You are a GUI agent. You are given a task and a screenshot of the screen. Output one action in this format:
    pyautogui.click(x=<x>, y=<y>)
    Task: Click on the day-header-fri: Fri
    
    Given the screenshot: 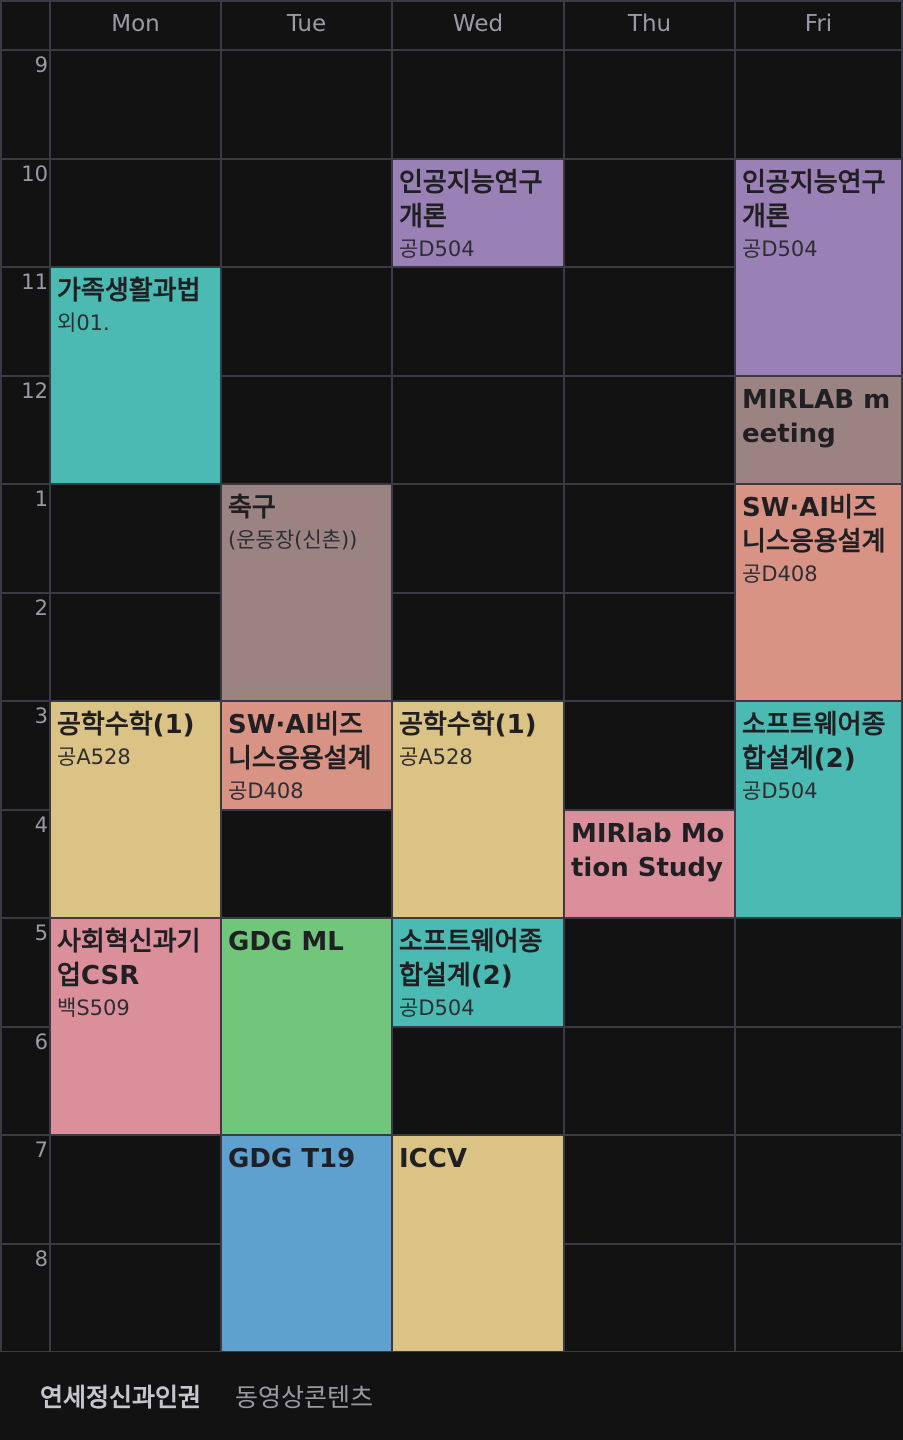 What is the action you would take?
    pyautogui.click(x=818, y=24)
    